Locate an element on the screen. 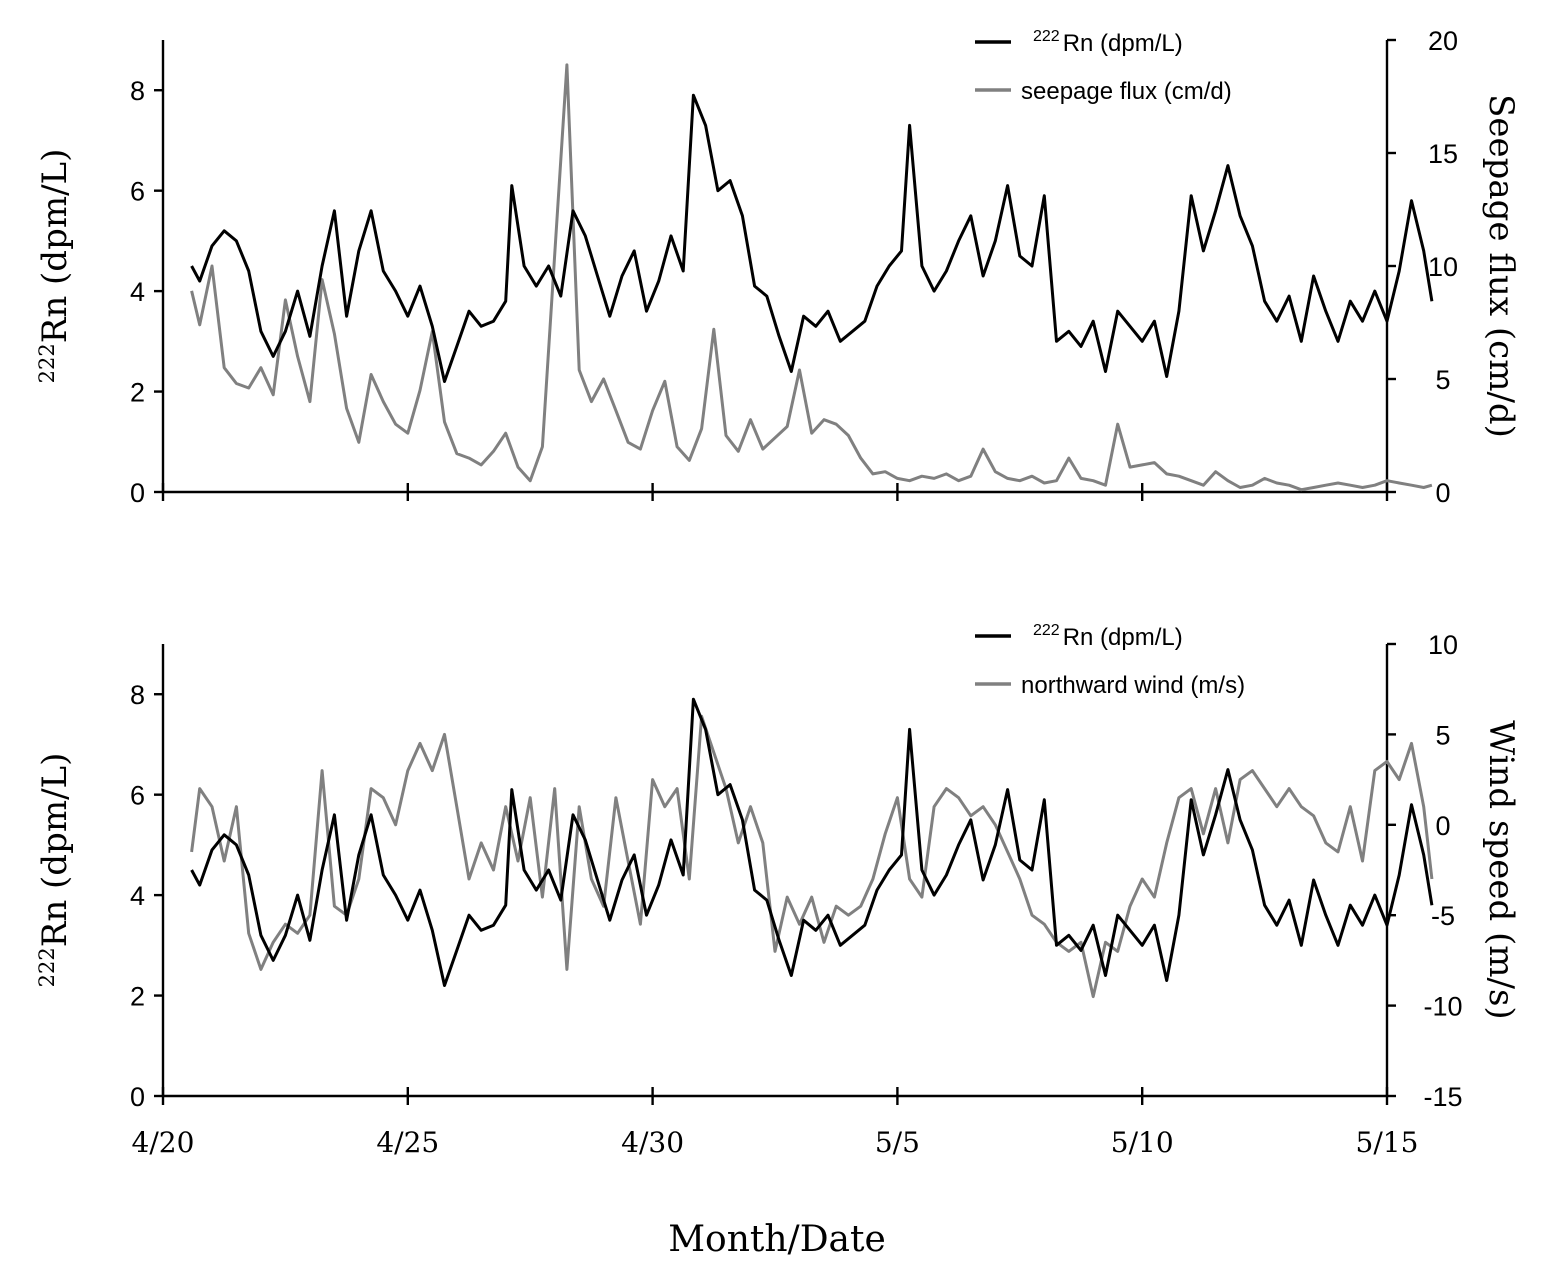 This screenshot has width=1557, height=1278. x-tick-label: 5/15 is located at coordinates (1387, 1142).